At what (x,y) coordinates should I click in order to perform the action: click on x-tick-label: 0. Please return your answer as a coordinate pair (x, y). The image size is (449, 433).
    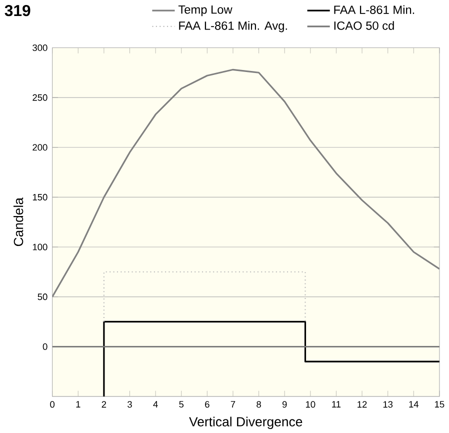
    Looking at the image, I should click on (52, 404).